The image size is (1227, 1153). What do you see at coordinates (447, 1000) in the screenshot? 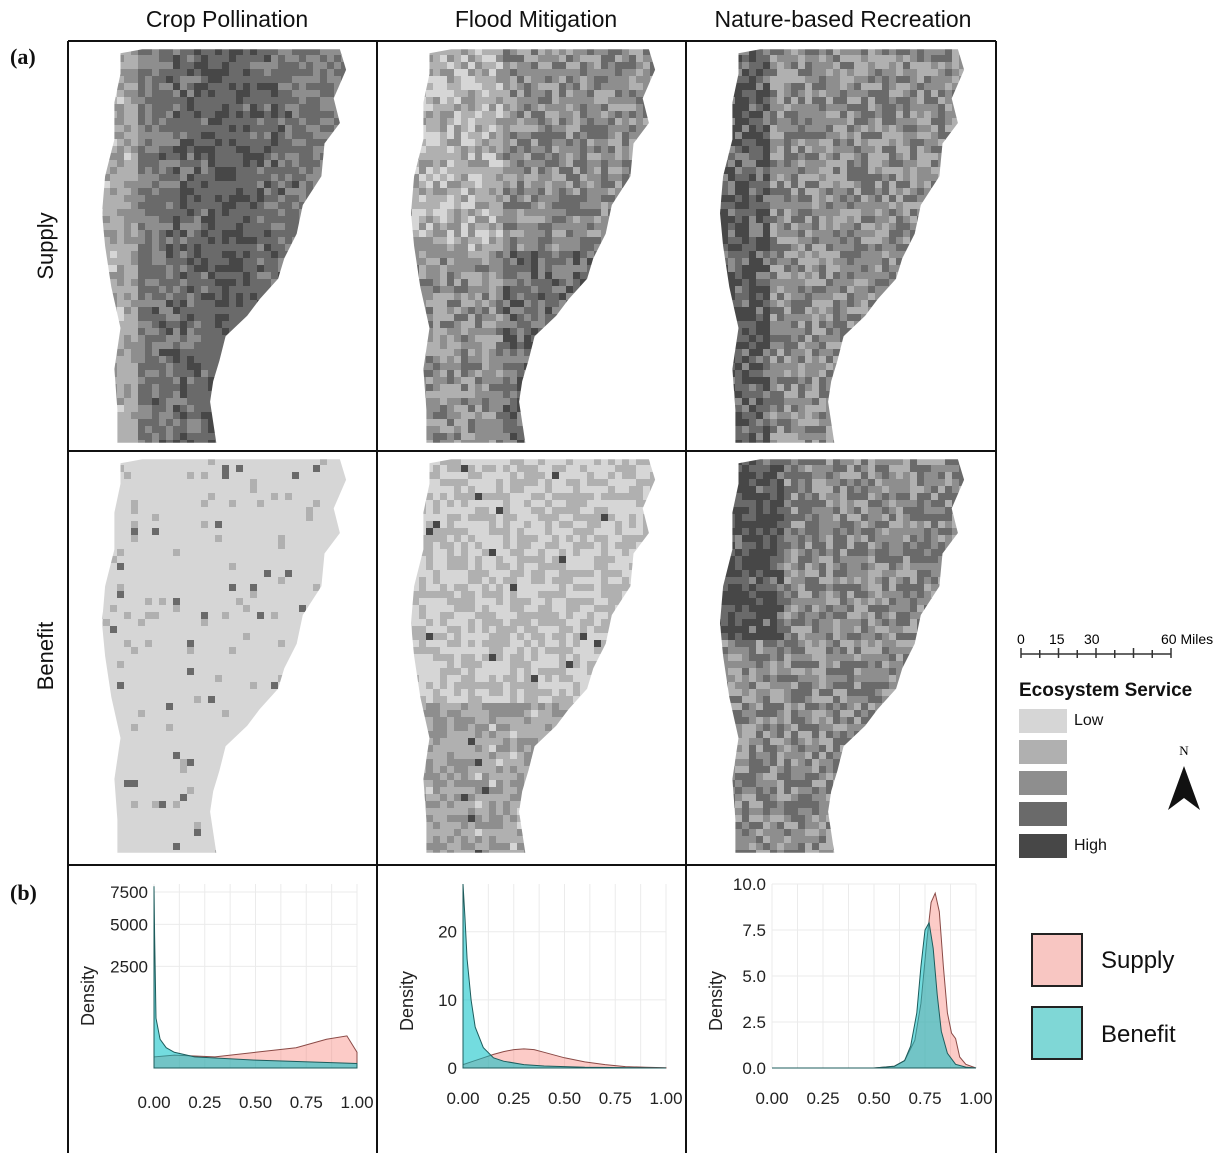
I see `y-tick-label: 10` at bounding box center [447, 1000].